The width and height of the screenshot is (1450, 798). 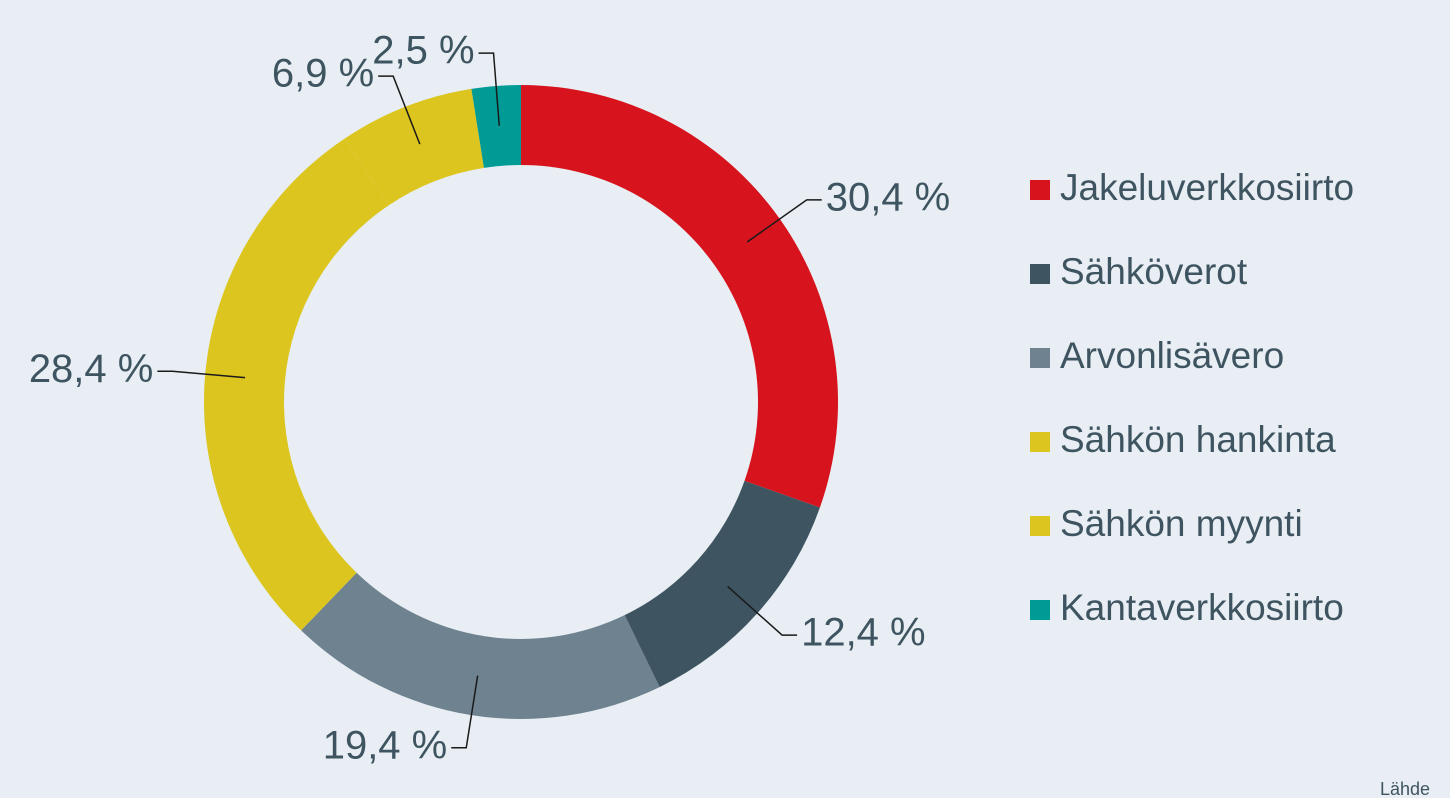 I want to click on legend-label: Sähkön hankinta, so click(x=1198, y=439).